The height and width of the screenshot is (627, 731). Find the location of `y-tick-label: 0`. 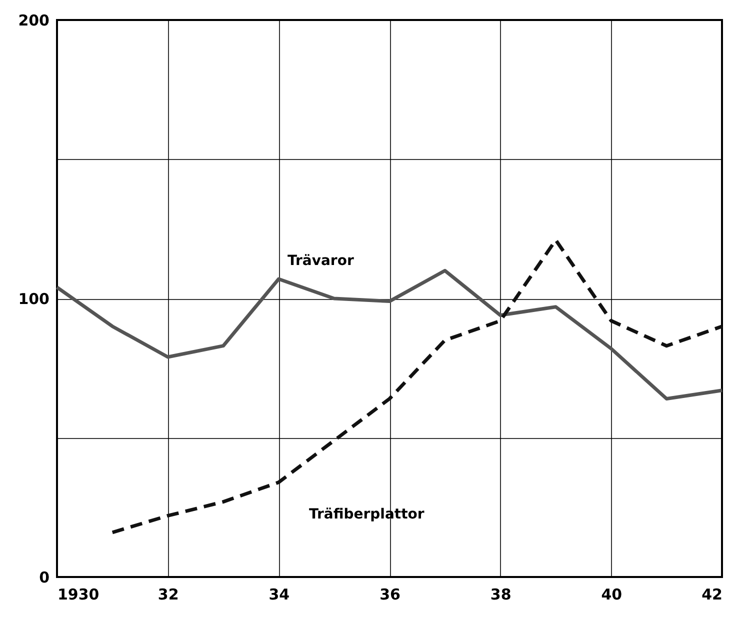

y-tick-label: 0 is located at coordinates (44, 577).